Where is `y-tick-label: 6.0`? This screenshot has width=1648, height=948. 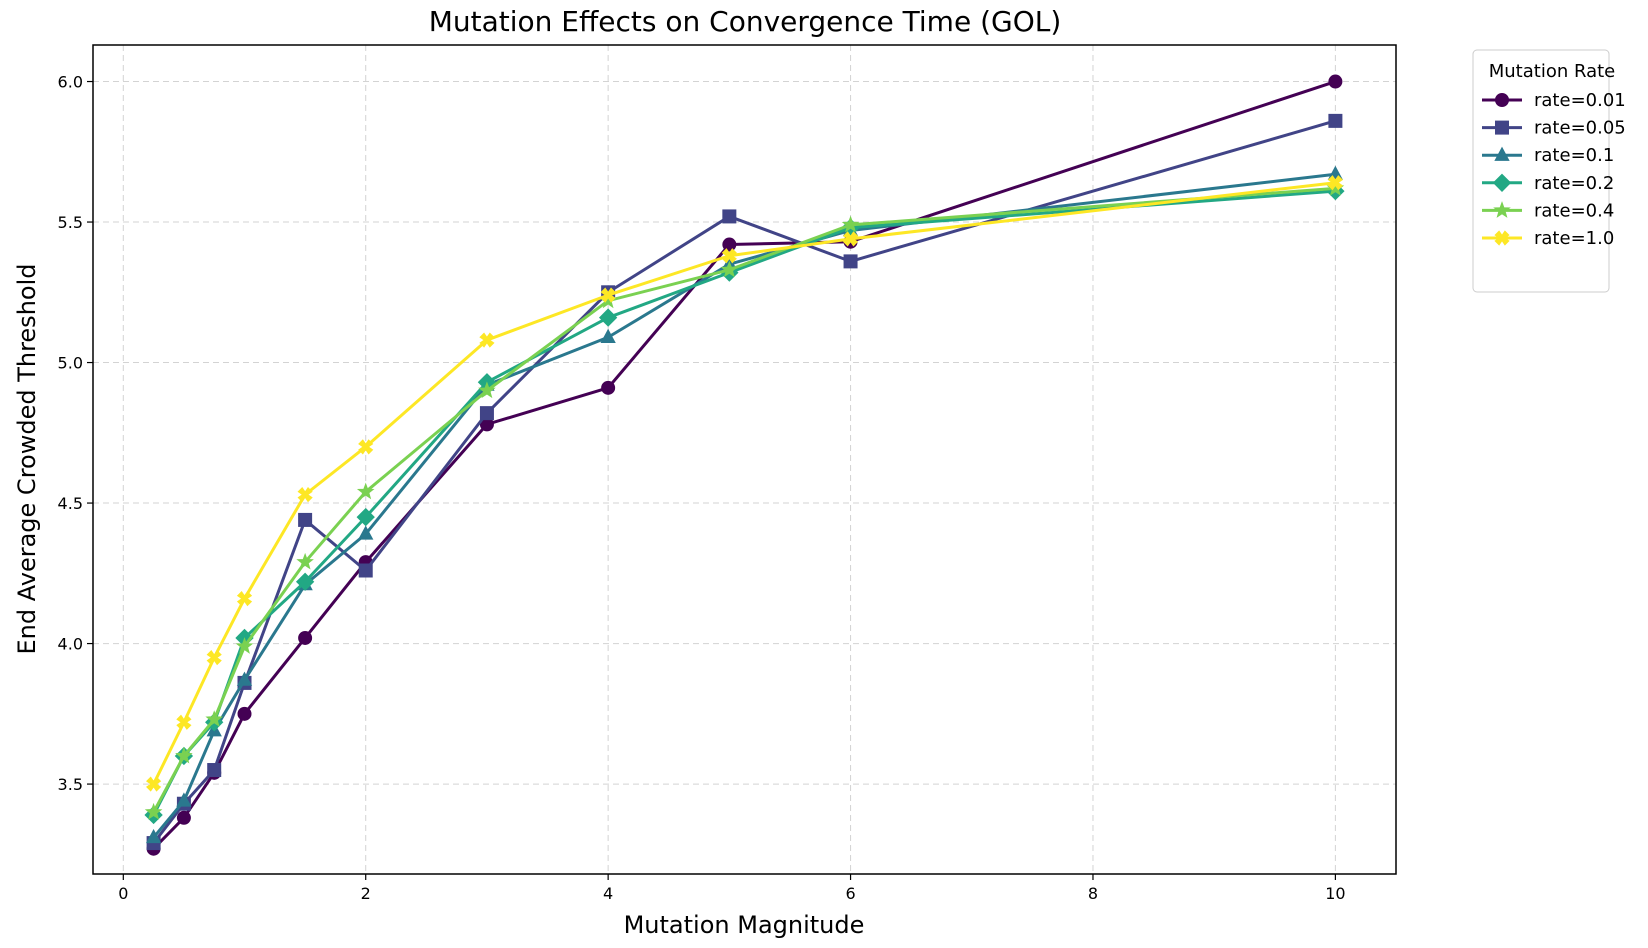
y-tick-label: 6.0 is located at coordinates (70, 82).